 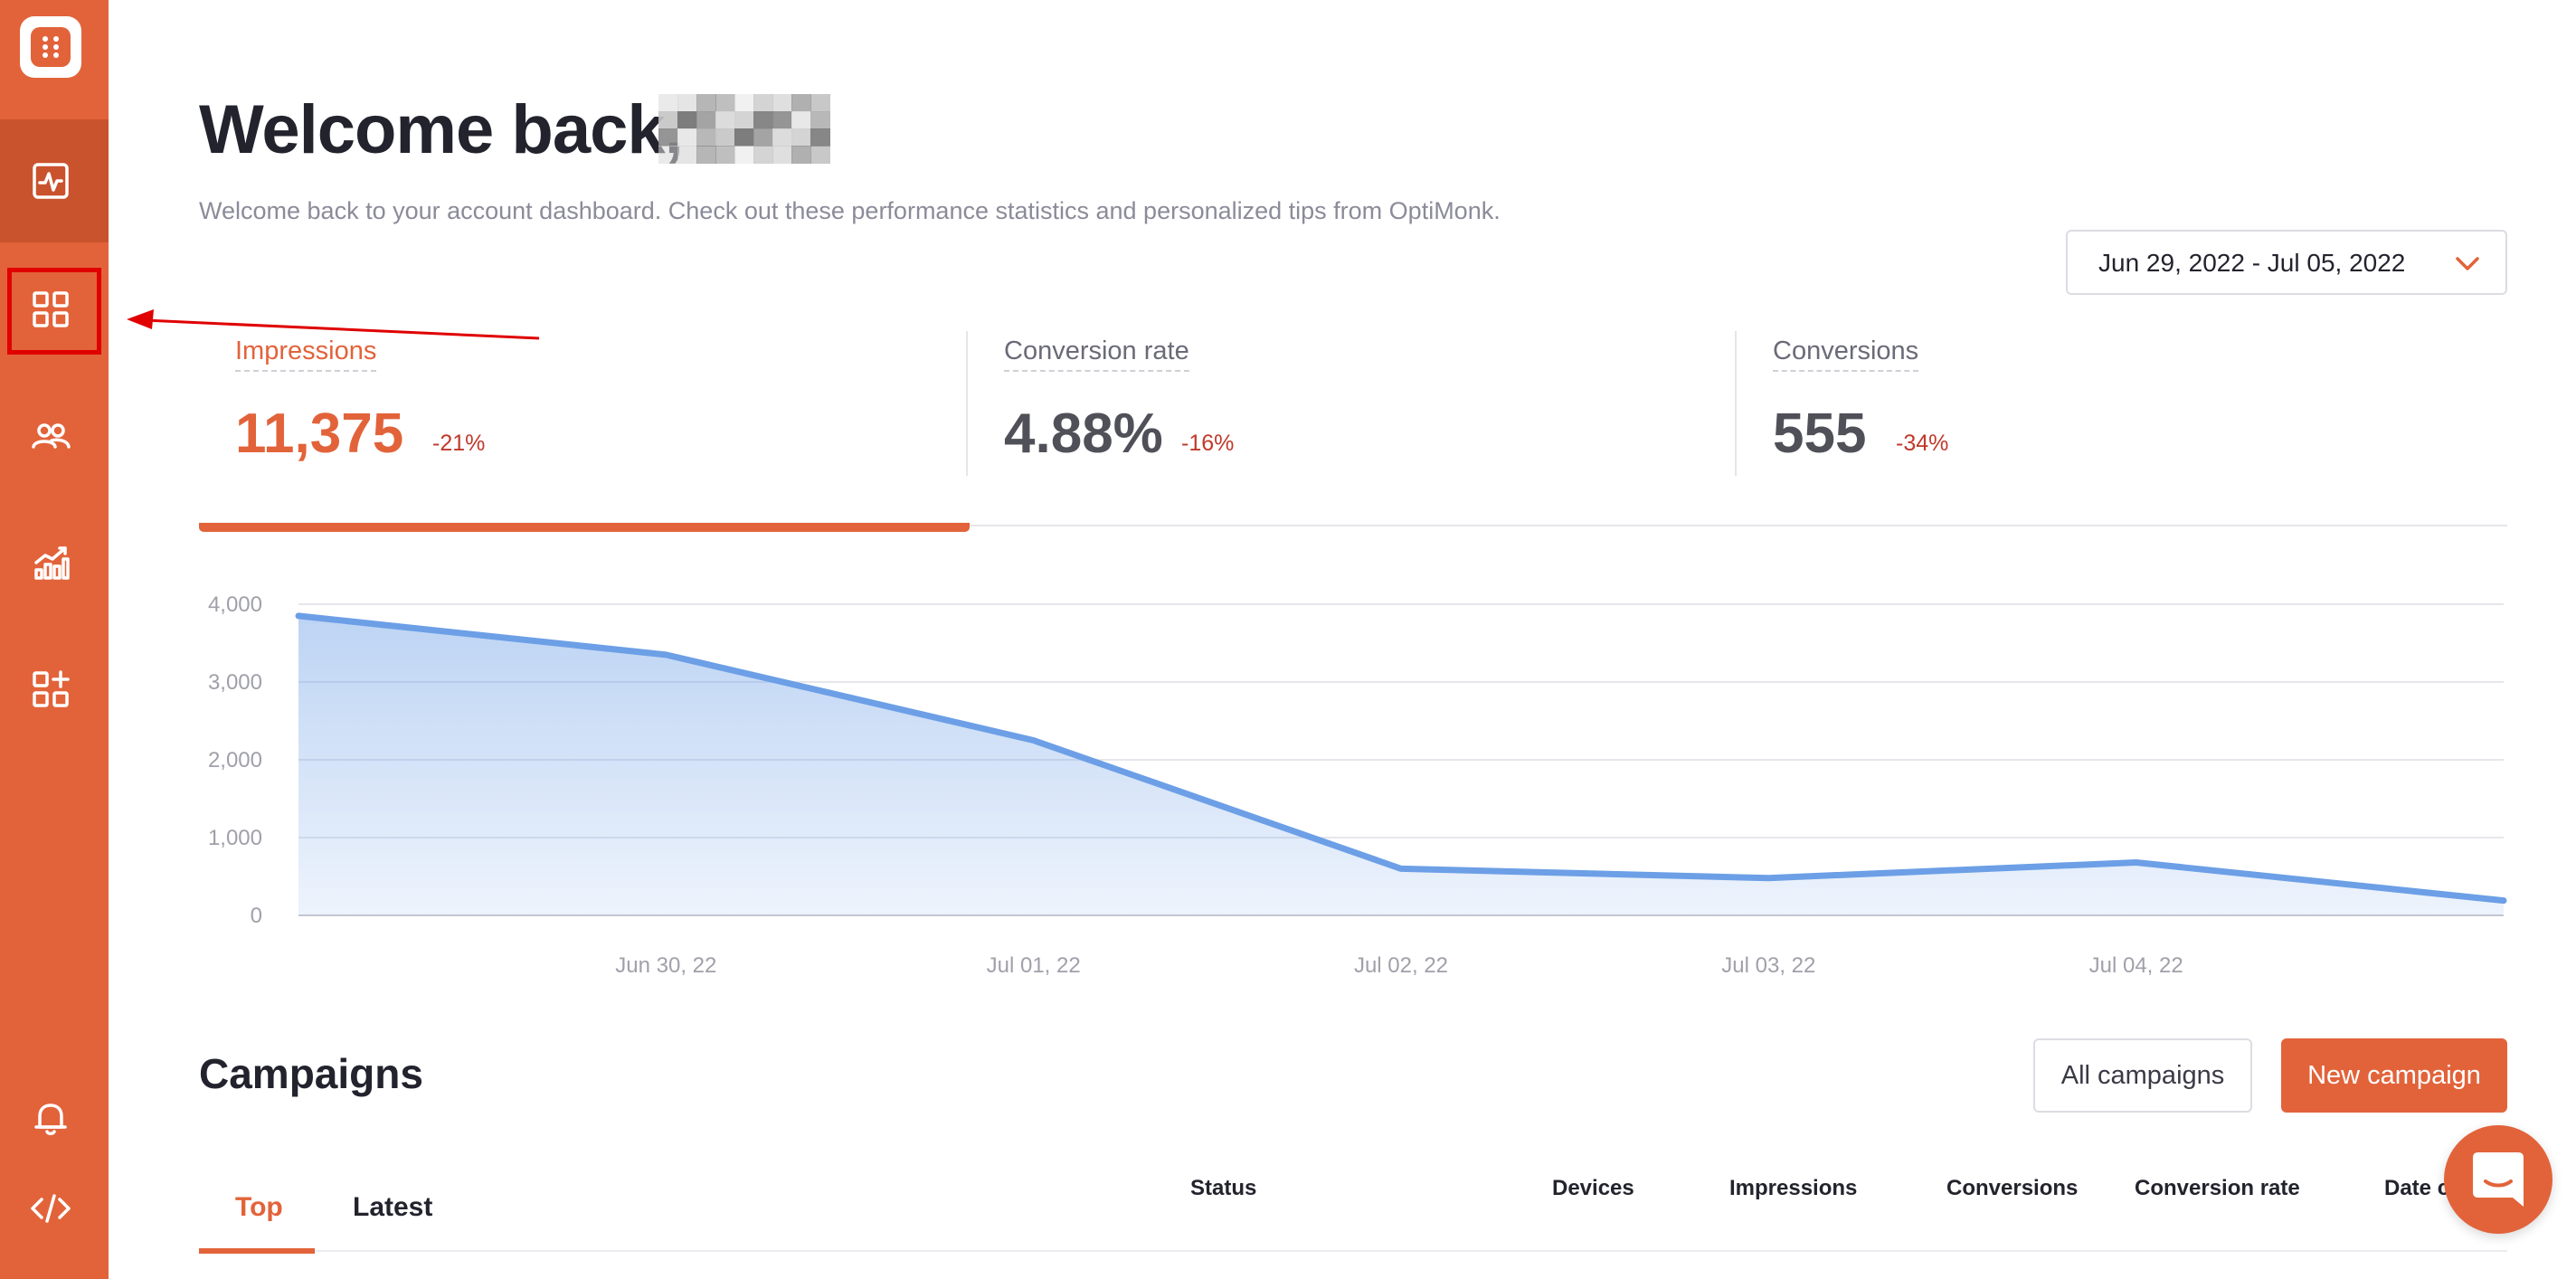 What do you see at coordinates (2252, 263) in the screenshot?
I see `date-range-value: Jun 29, 2022 - Jul 05, 2022` at bounding box center [2252, 263].